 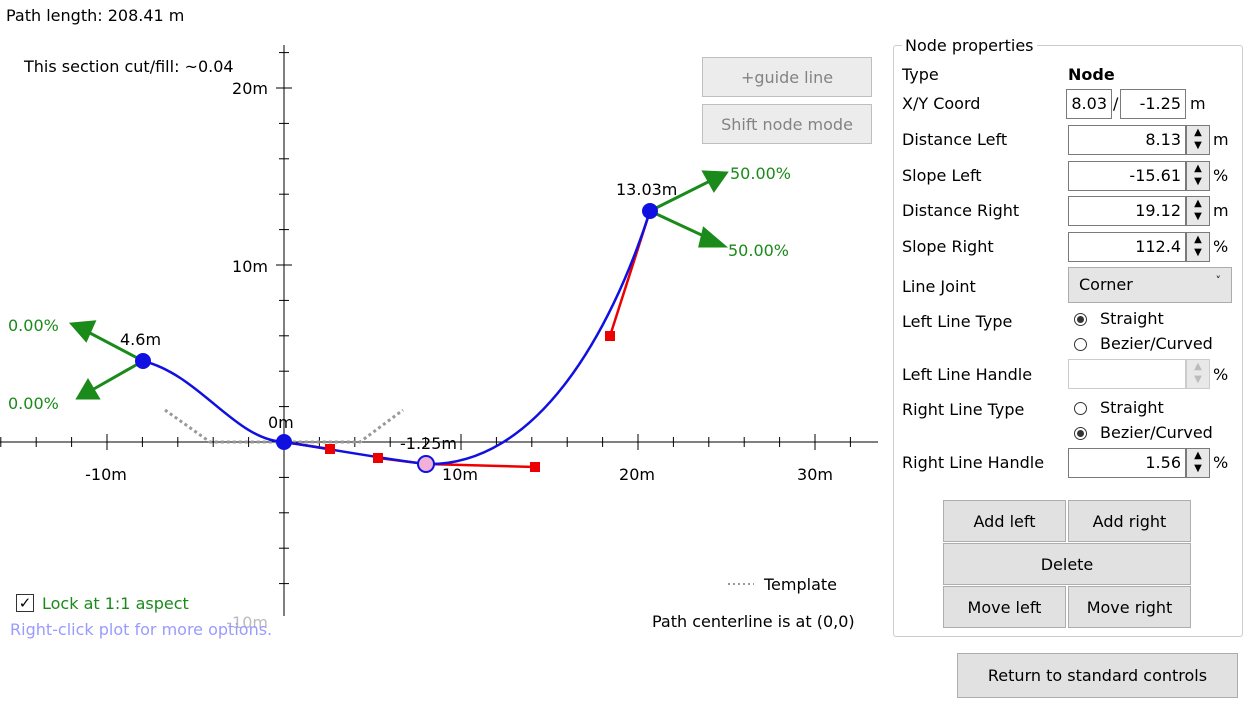 I want to click on cut-fill: This section cut/fill: ~0.04, so click(x=128, y=66).